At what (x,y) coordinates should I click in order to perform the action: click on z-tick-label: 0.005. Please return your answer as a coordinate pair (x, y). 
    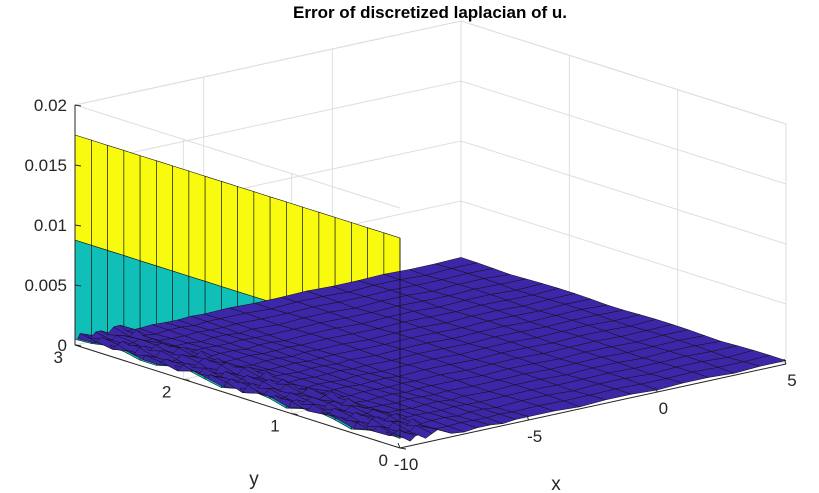
    Looking at the image, I should click on (45, 285).